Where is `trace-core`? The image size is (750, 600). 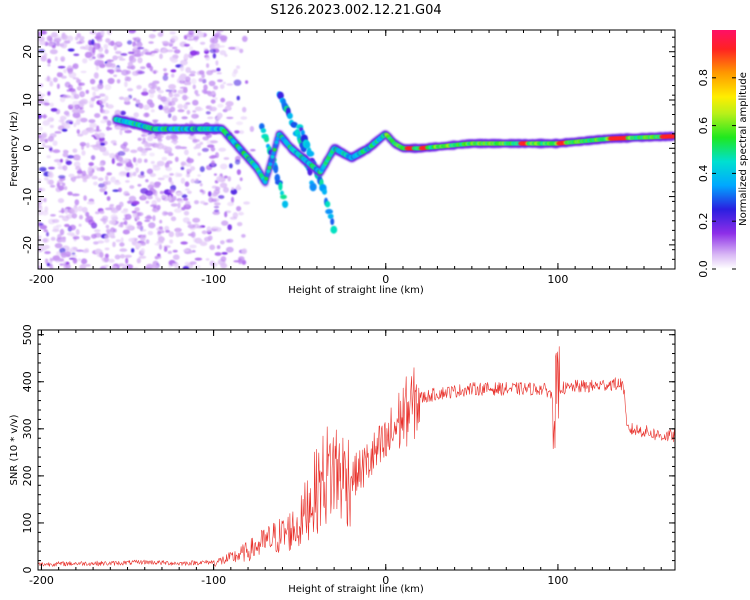 trace-core is located at coordinates (273, 153).